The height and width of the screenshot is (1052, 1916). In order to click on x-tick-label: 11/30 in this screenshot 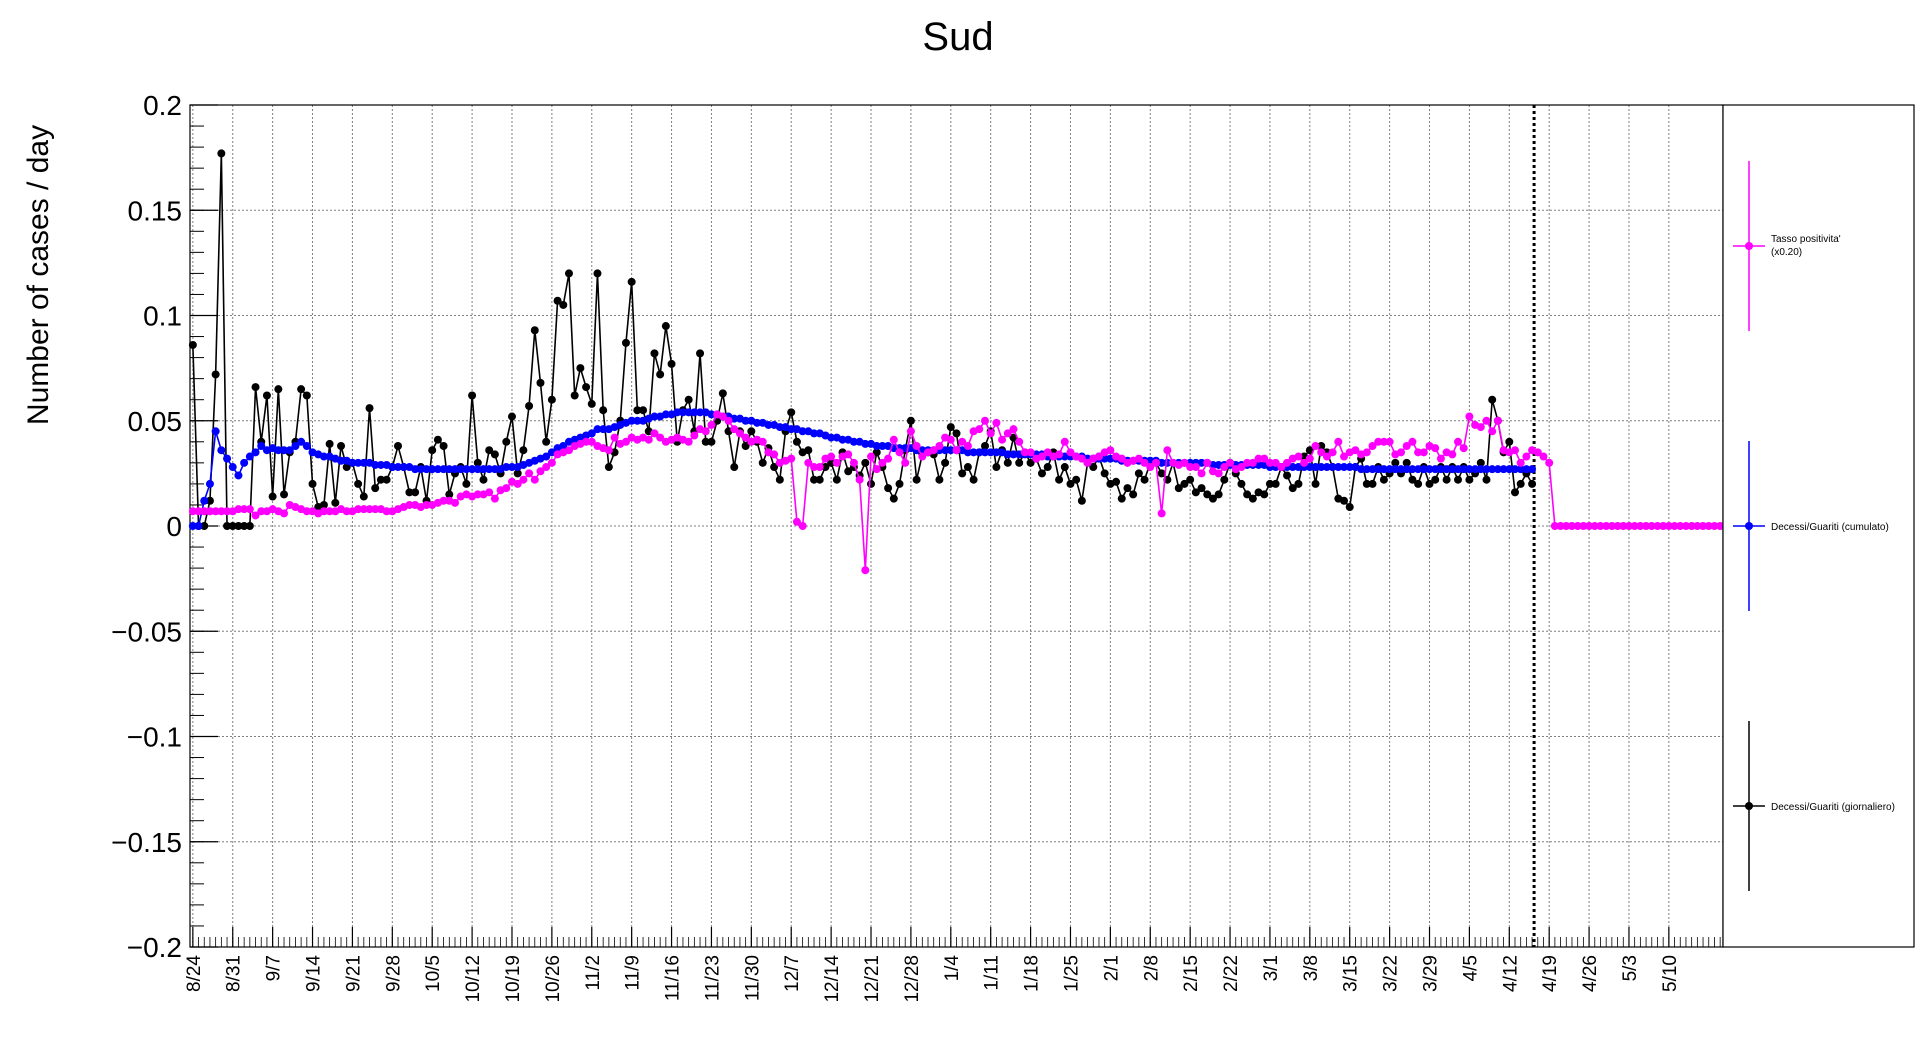, I will do `click(752, 978)`.